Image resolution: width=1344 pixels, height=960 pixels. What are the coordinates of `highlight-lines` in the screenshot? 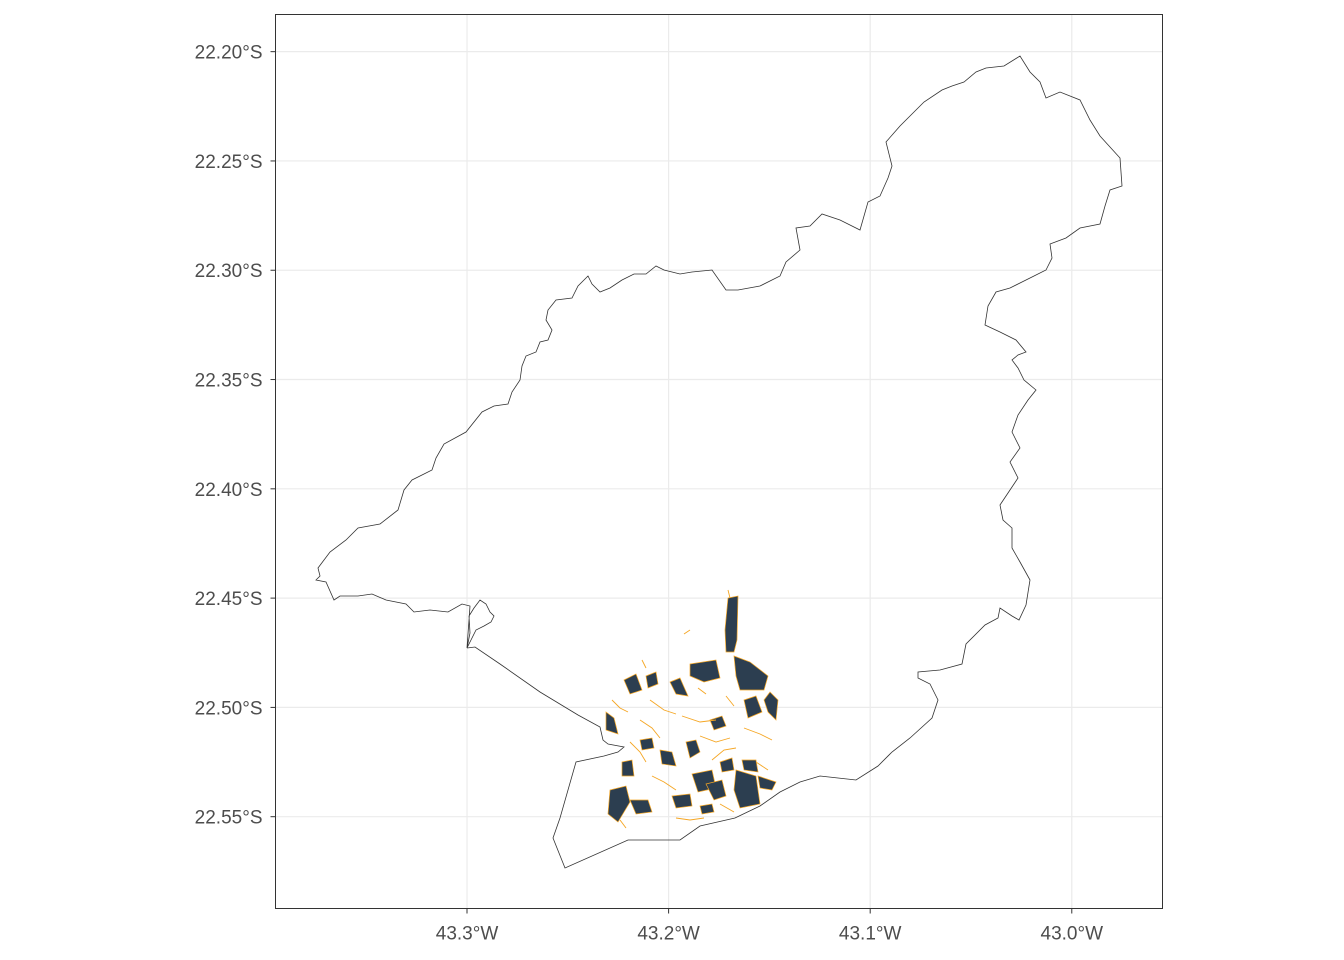 It's located at (692, 709).